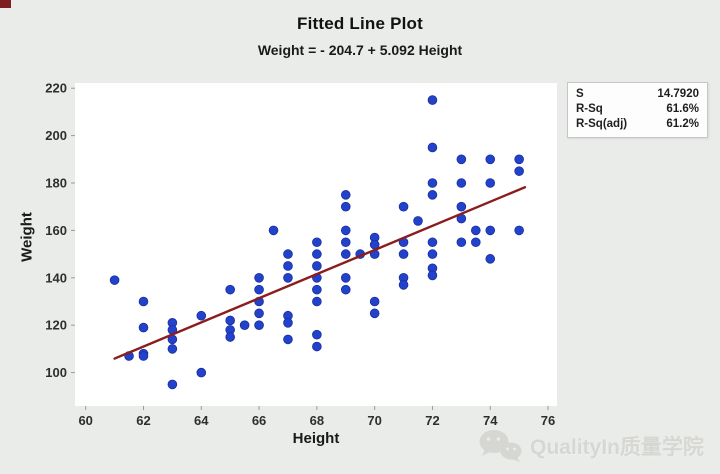 The image size is (720, 474). Describe the element at coordinates (56, 88) in the screenshot. I see `y-tick-label: 220` at that location.